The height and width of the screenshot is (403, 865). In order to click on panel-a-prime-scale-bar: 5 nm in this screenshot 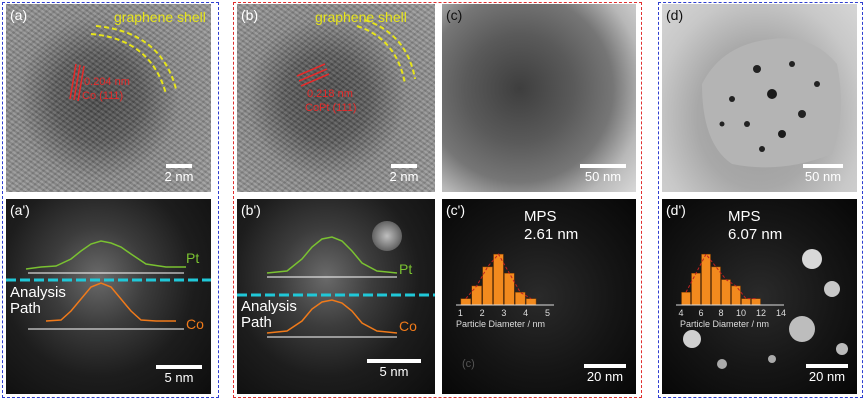, I will do `click(179, 375)`.